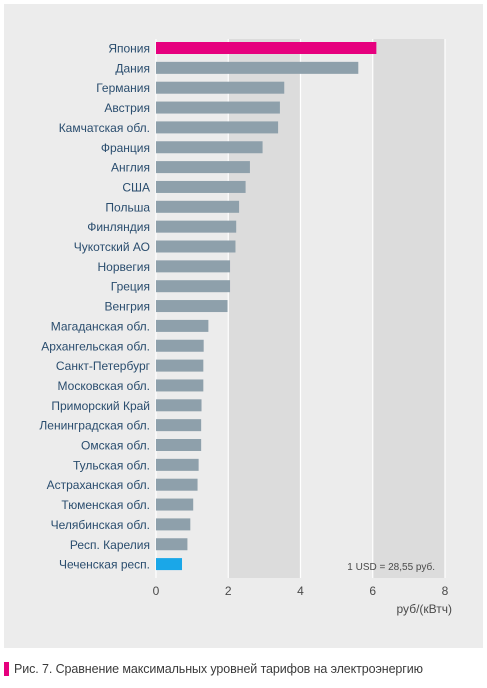 The width and height of the screenshot is (487, 688). What do you see at coordinates (6, 669) in the screenshot?
I see `caption-marker` at bounding box center [6, 669].